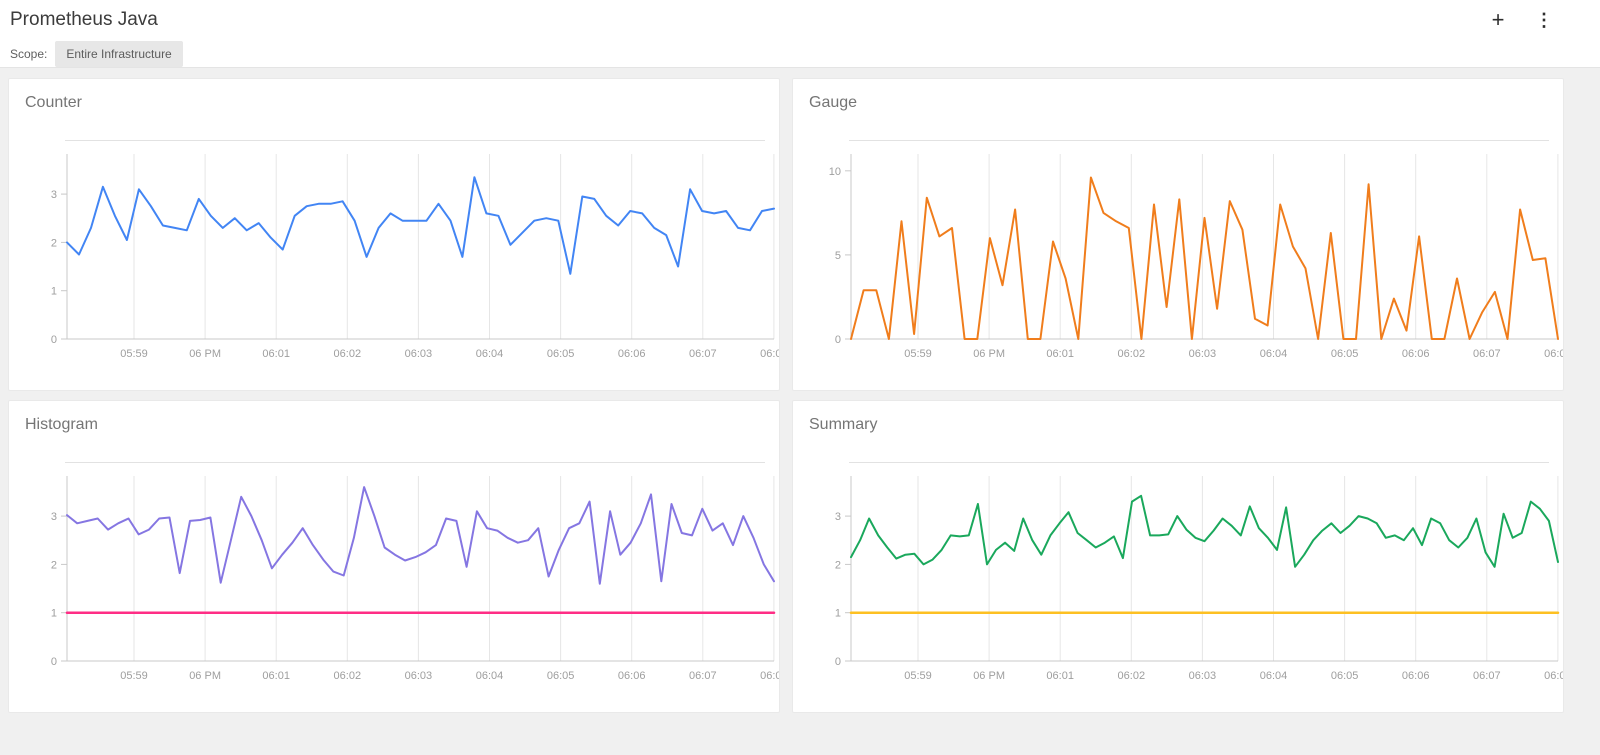 This screenshot has height=755, width=1600. Describe the element at coordinates (84, 19) in the screenshot. I see `page-title: Prometheus Java` at that location.